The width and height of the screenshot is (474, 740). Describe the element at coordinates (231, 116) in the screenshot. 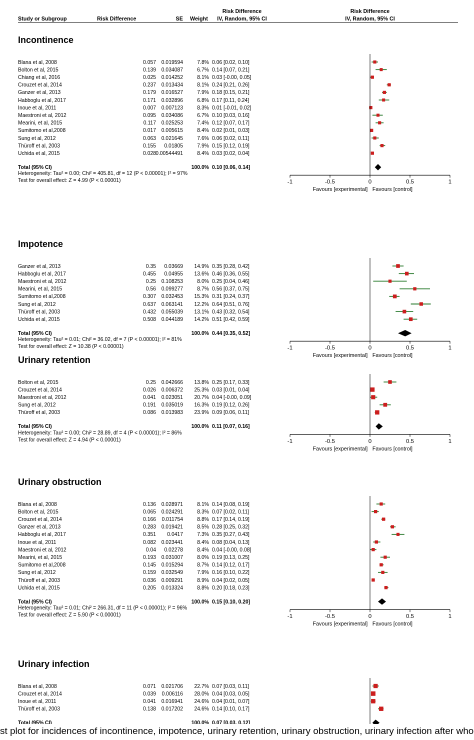

I see `group-1-study-ci: 0.10 [0.03, 0.16]` at that location.